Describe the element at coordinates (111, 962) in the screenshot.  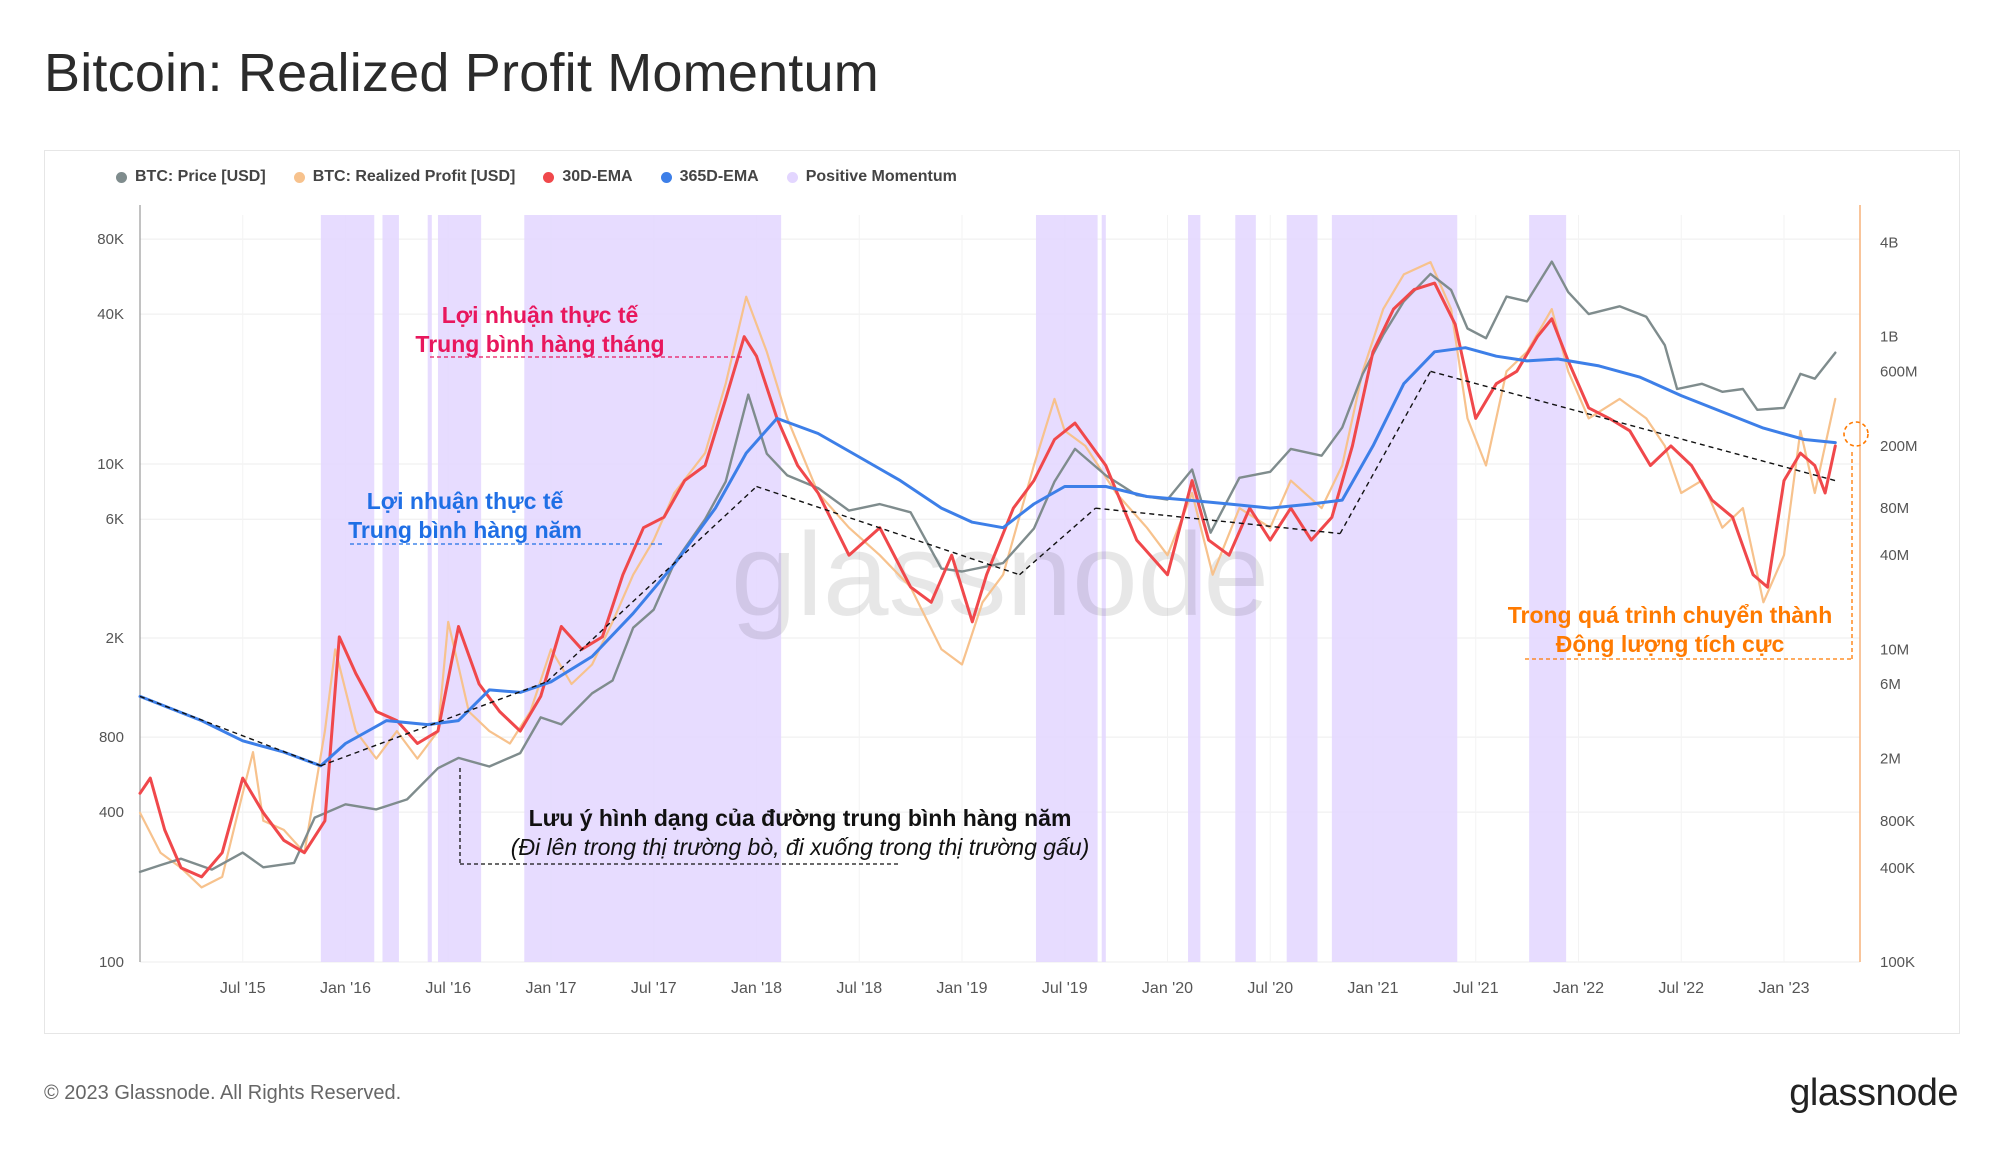
I see `y-left-tick-label: 100` at that location.